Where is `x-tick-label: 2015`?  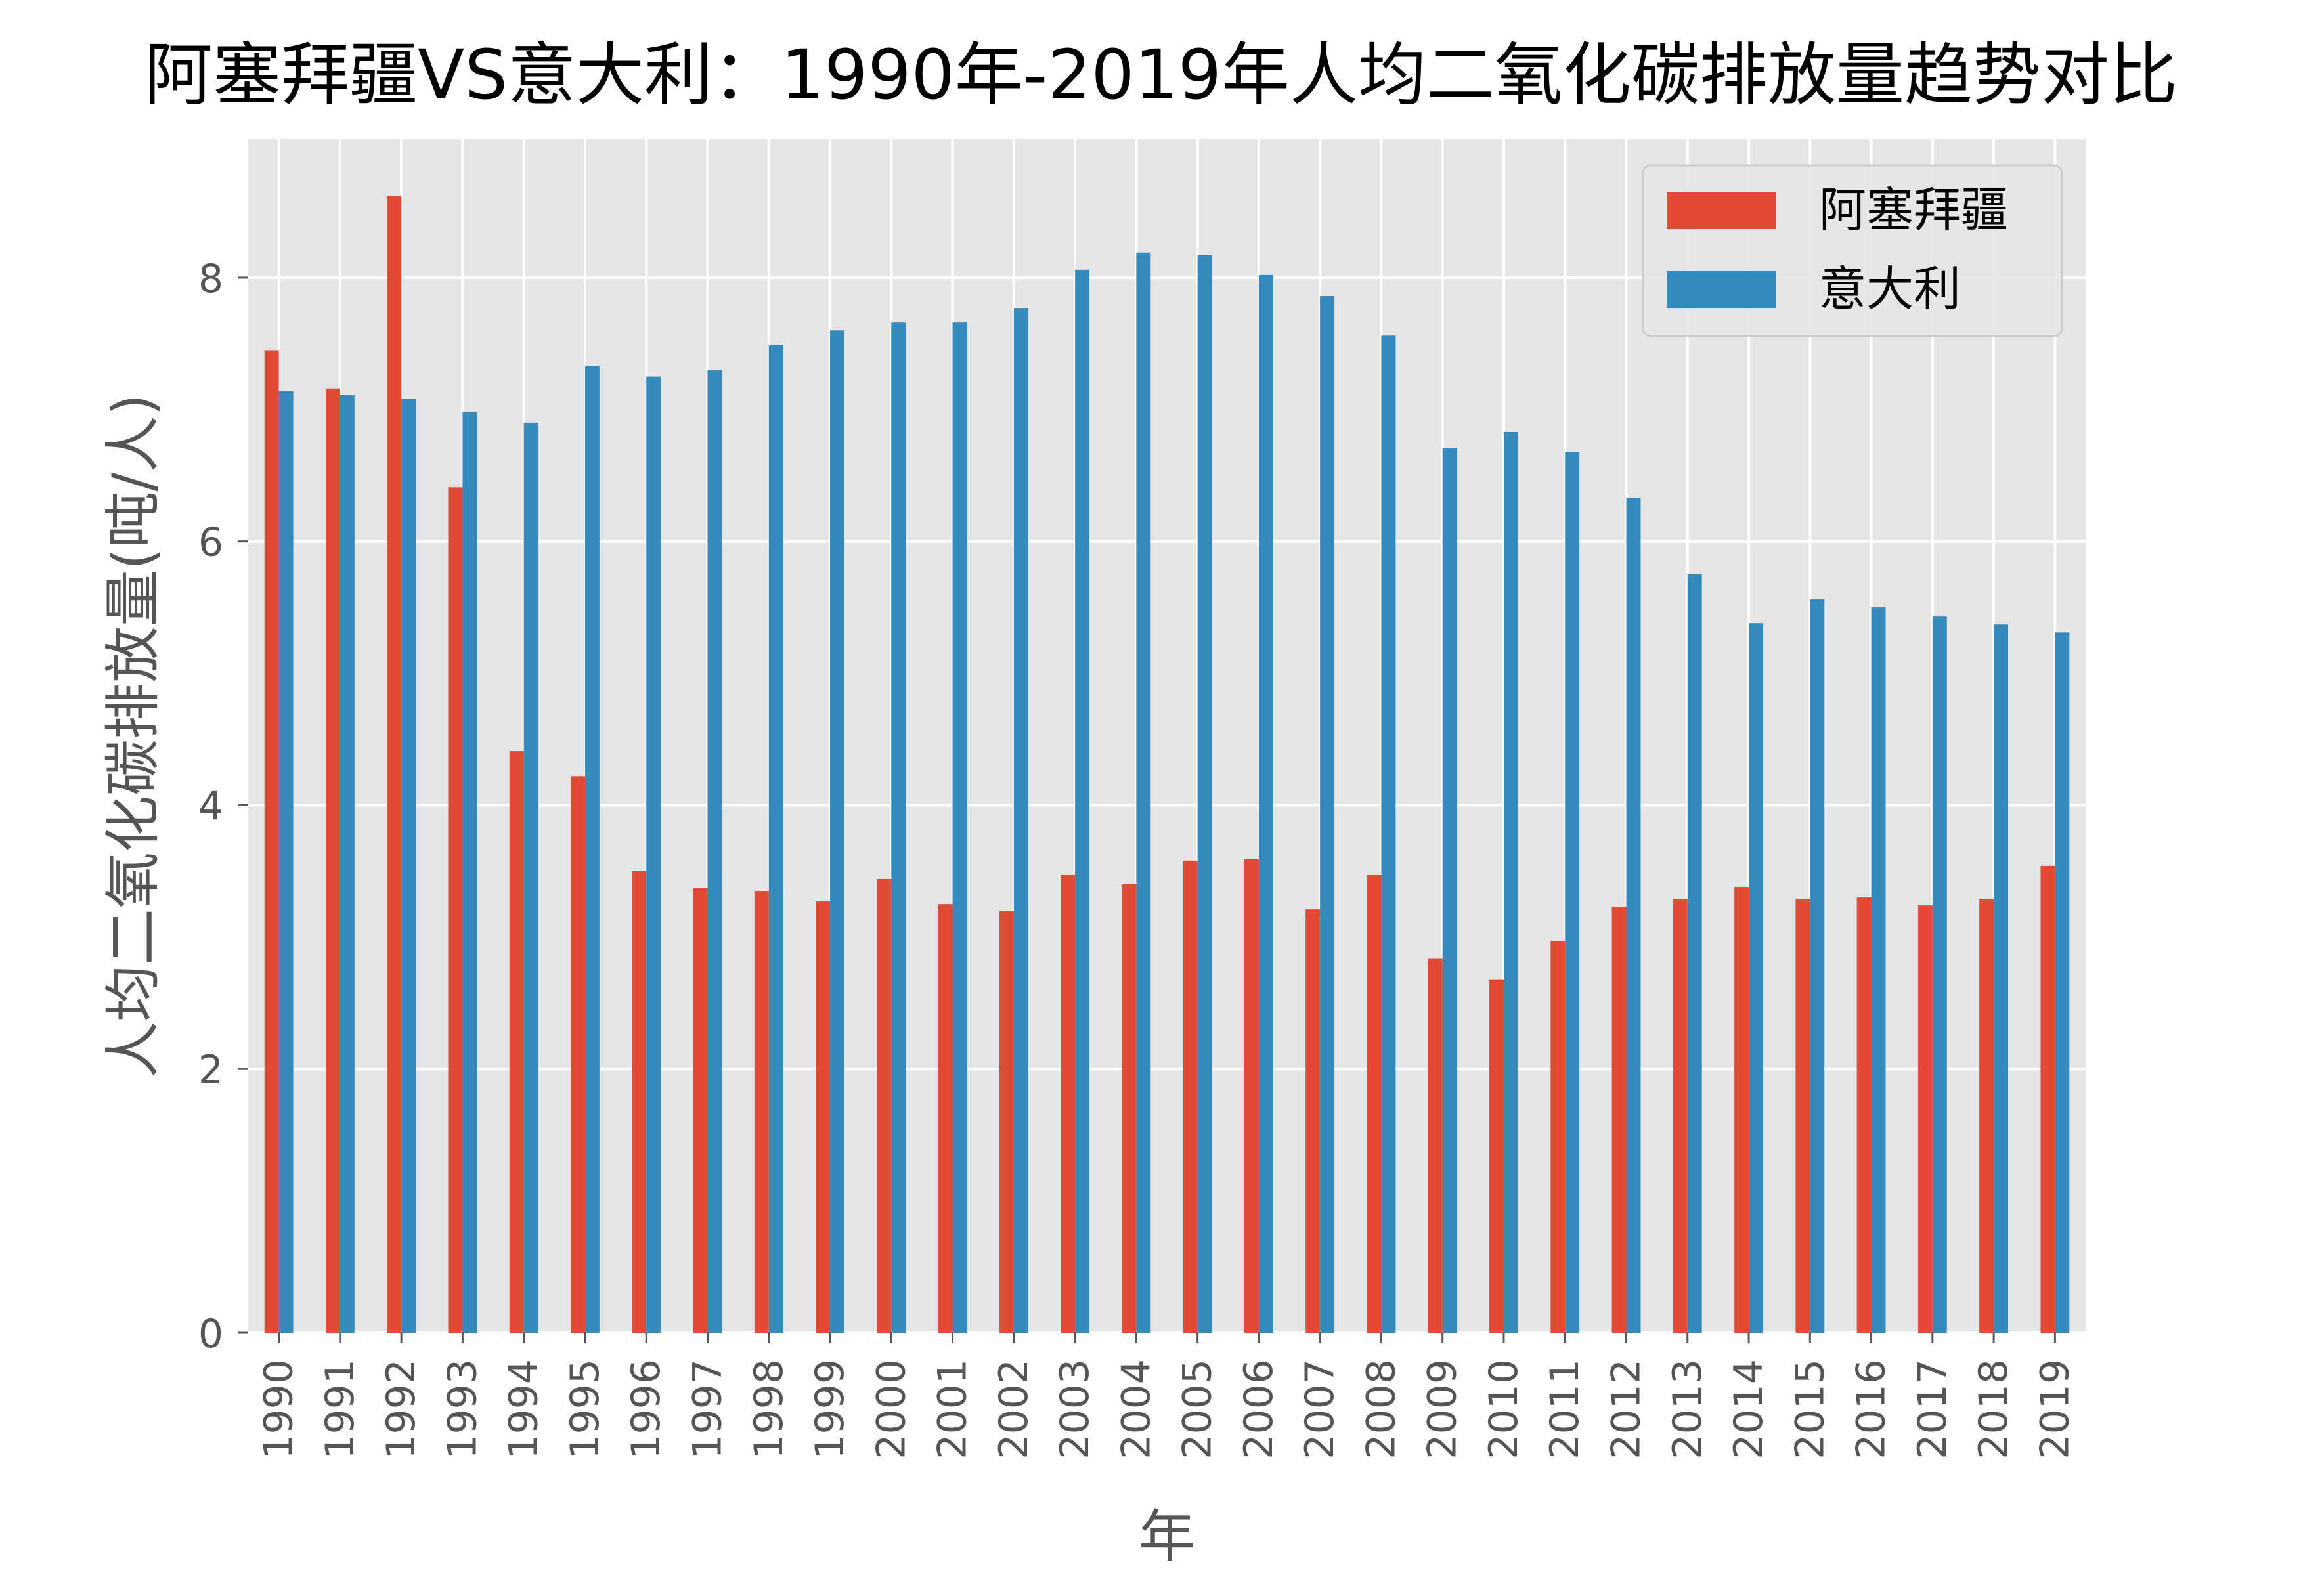
x-tick-label: 2015 is located at coordinates (1810, 1409).